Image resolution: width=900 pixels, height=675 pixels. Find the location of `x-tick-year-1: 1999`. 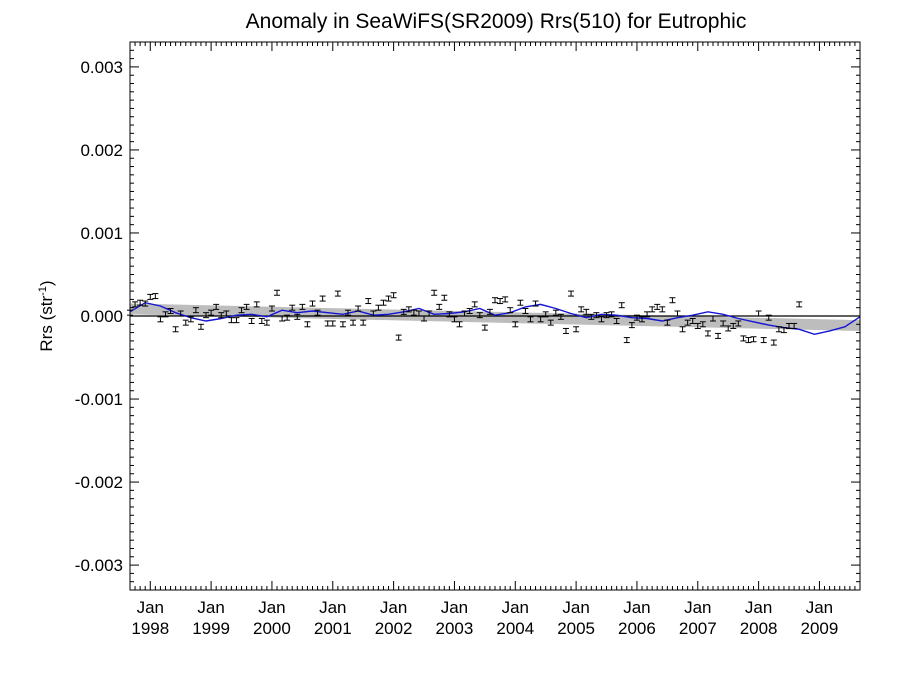

x-tick-year-1: 1999 is located at coordinates (211, 628).